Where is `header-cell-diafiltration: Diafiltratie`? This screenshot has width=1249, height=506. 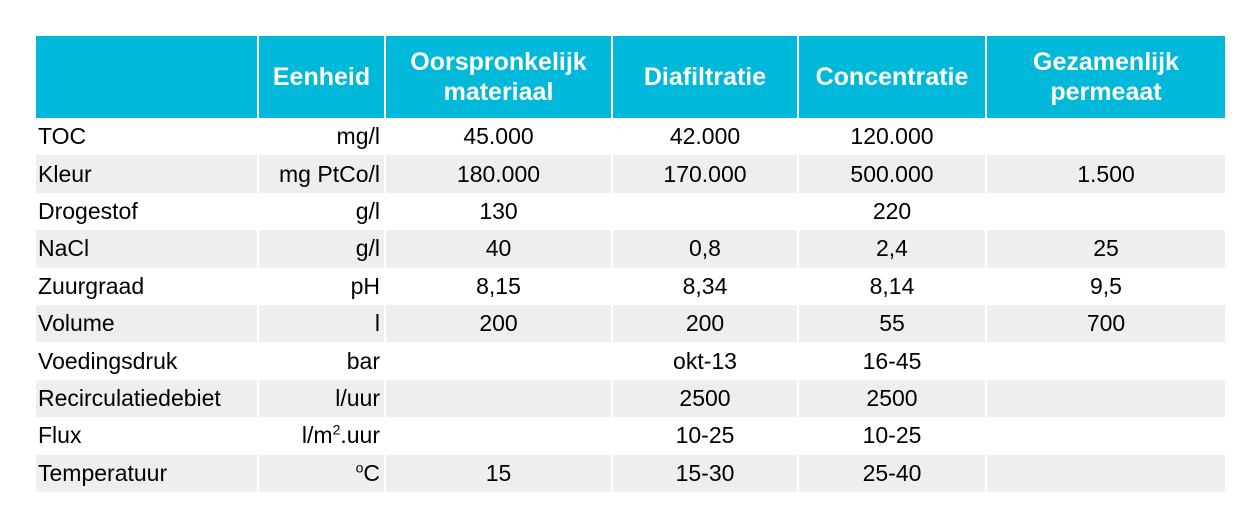 header-cell-diafiltration: Diafiltratie is located at coordinates (706, 77).